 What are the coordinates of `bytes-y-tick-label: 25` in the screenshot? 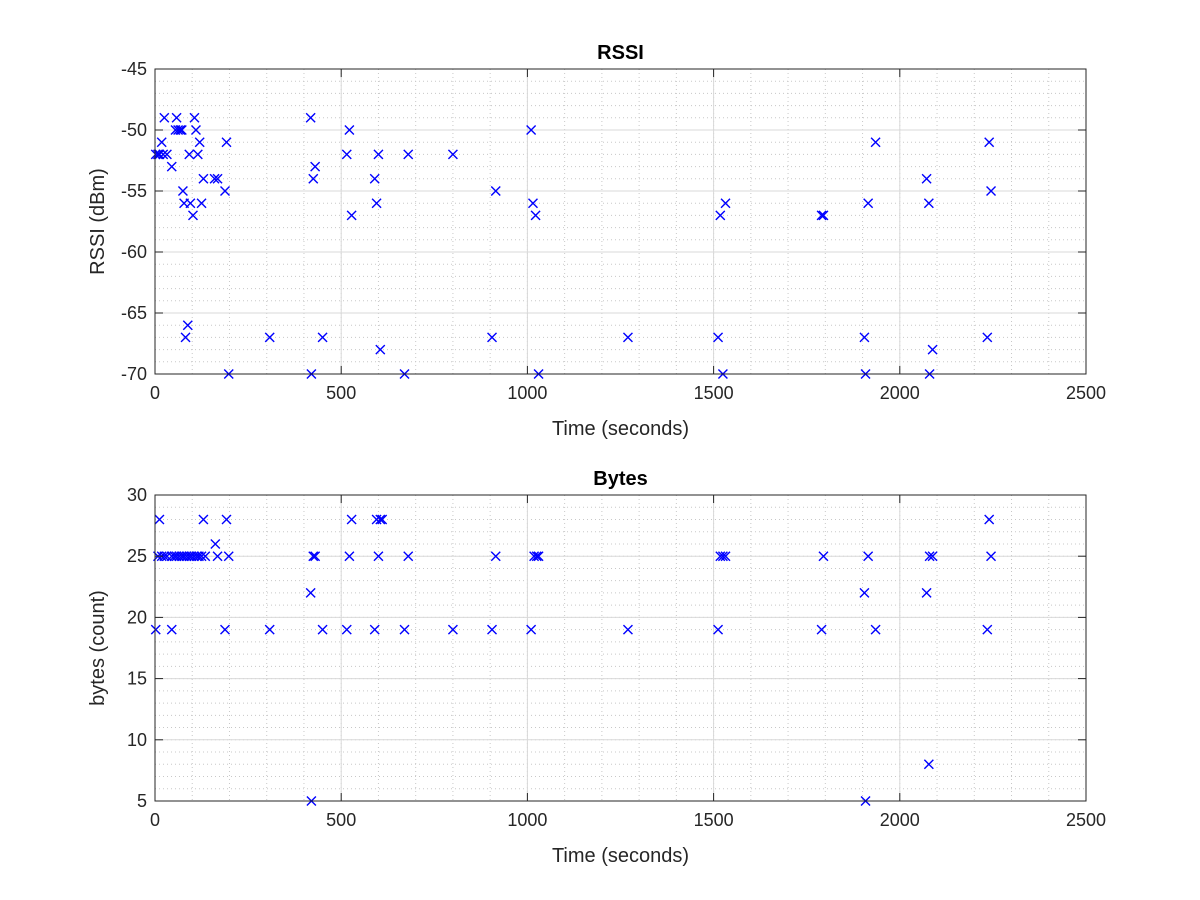 It's located at (137, 556).